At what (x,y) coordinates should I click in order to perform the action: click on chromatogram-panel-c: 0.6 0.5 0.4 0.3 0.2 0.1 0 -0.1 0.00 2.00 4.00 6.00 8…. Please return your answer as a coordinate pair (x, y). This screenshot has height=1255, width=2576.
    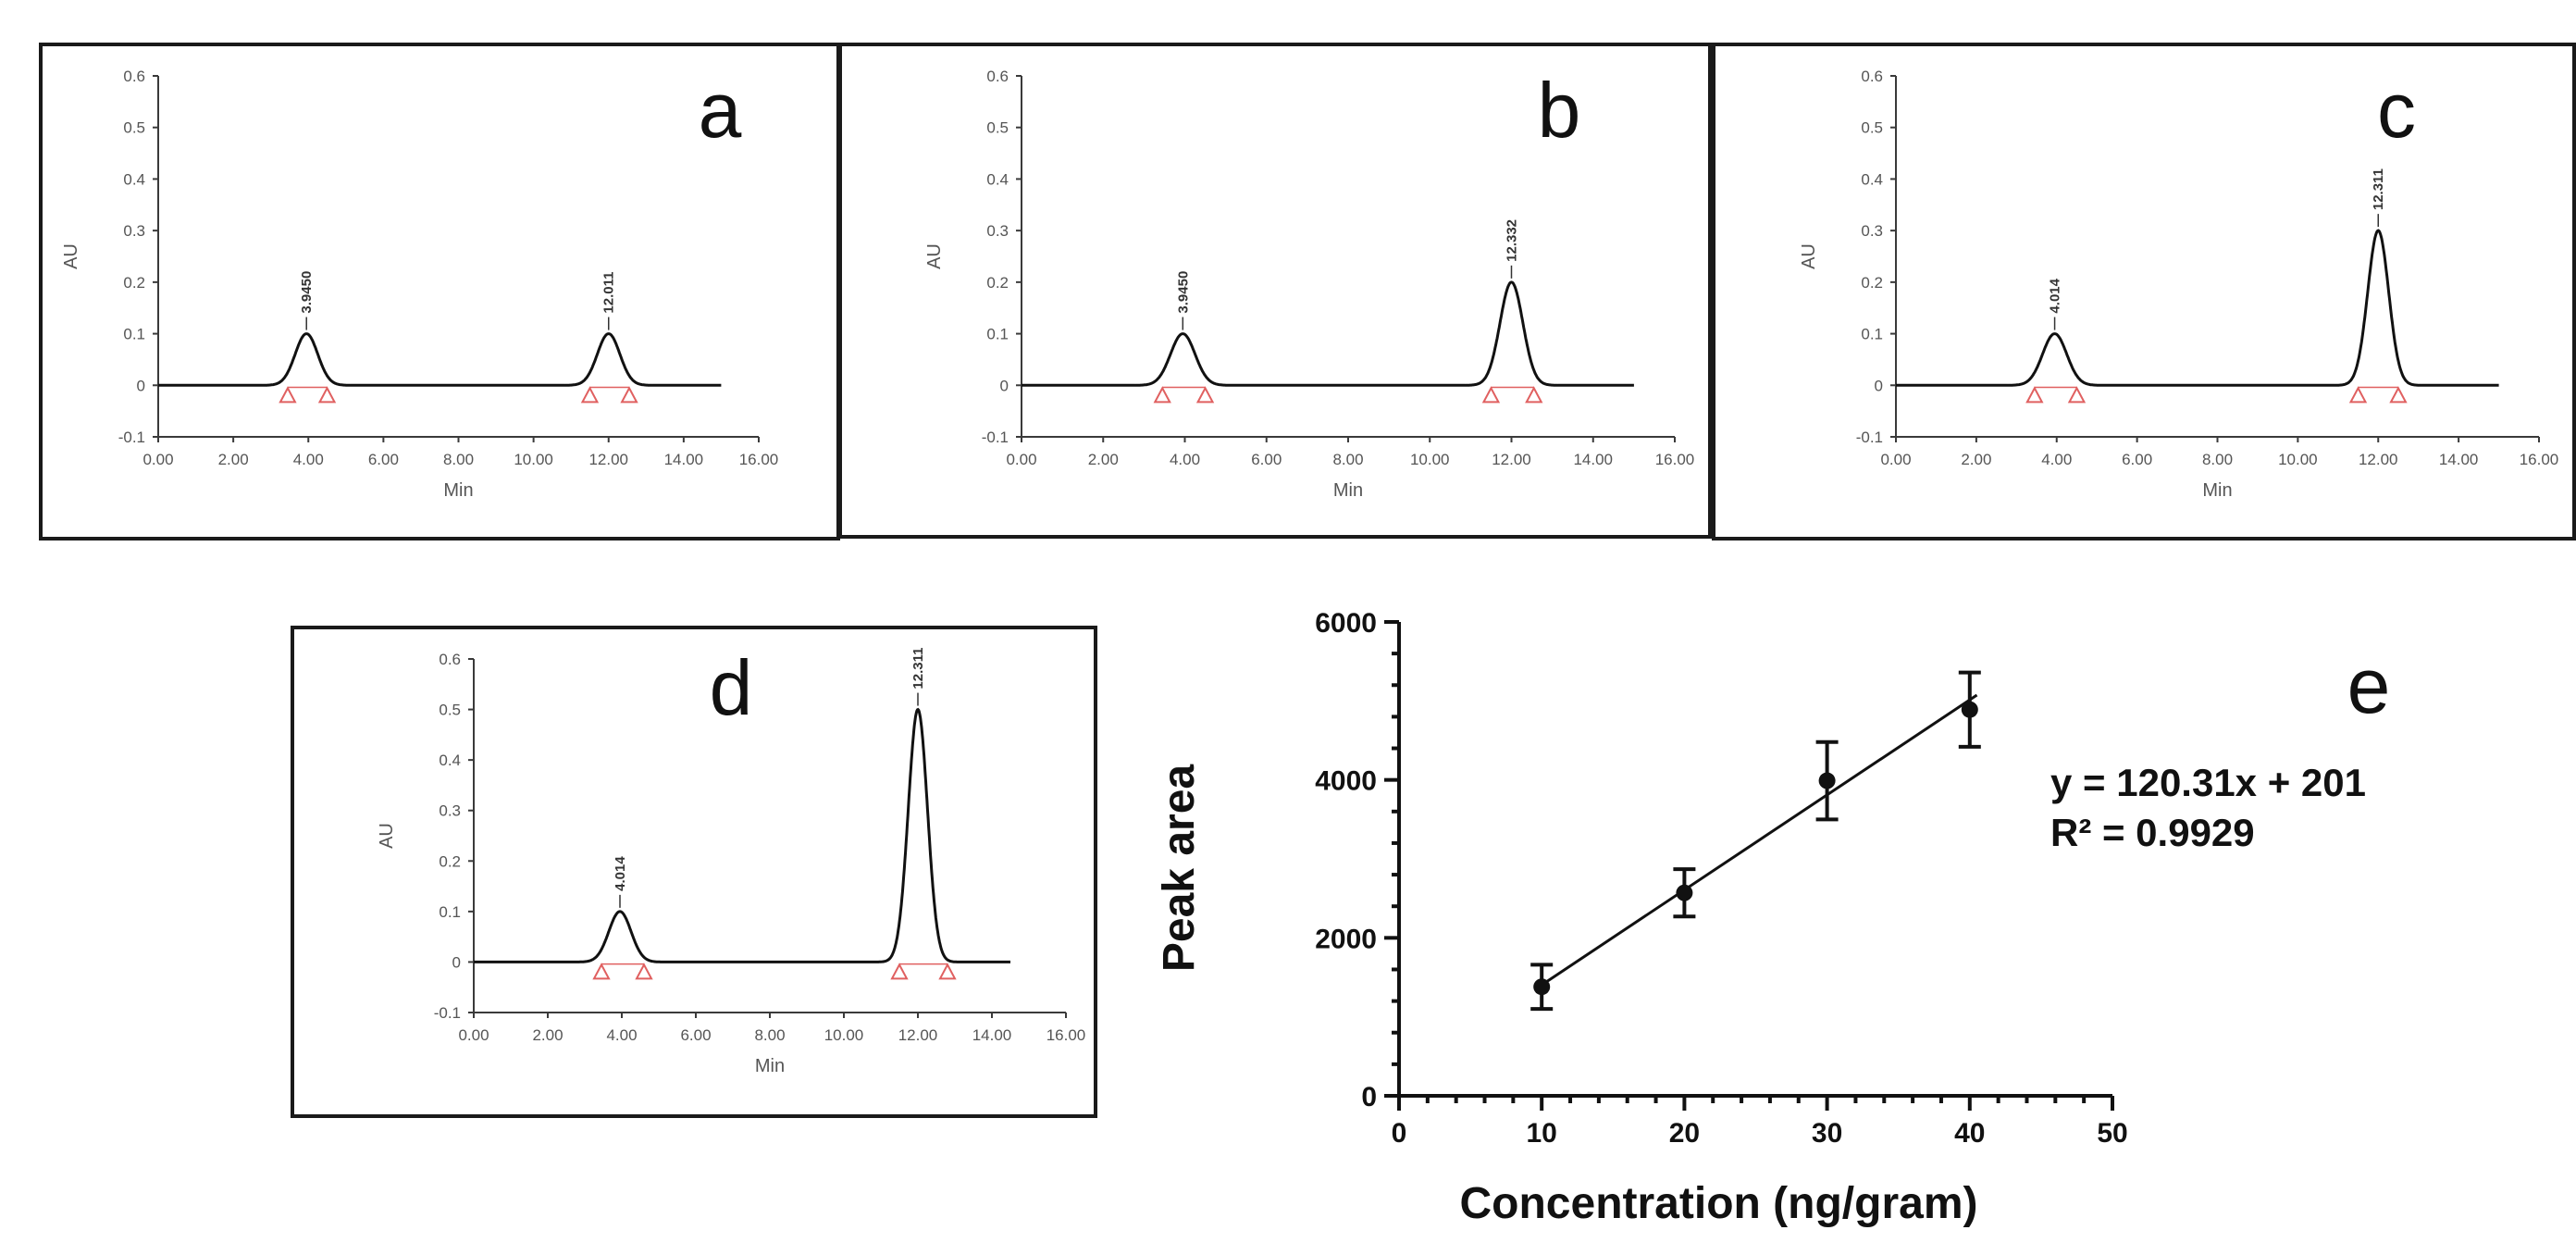
    Looking at the image, I should click on (2144, 292).